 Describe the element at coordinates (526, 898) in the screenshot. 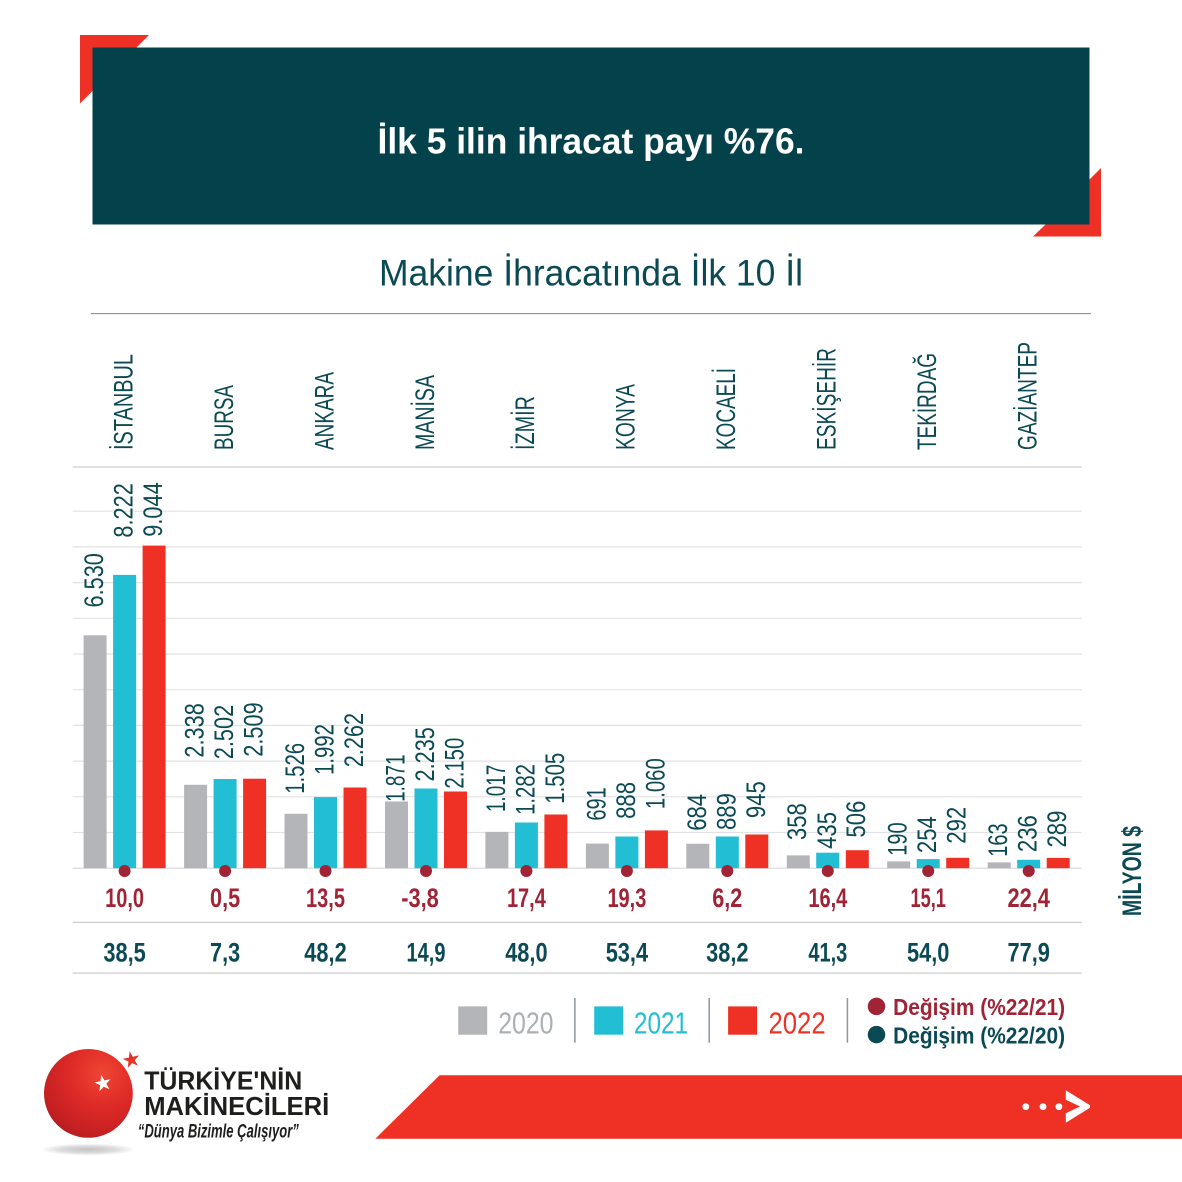

I see `svg-text: 17,4` at that location.